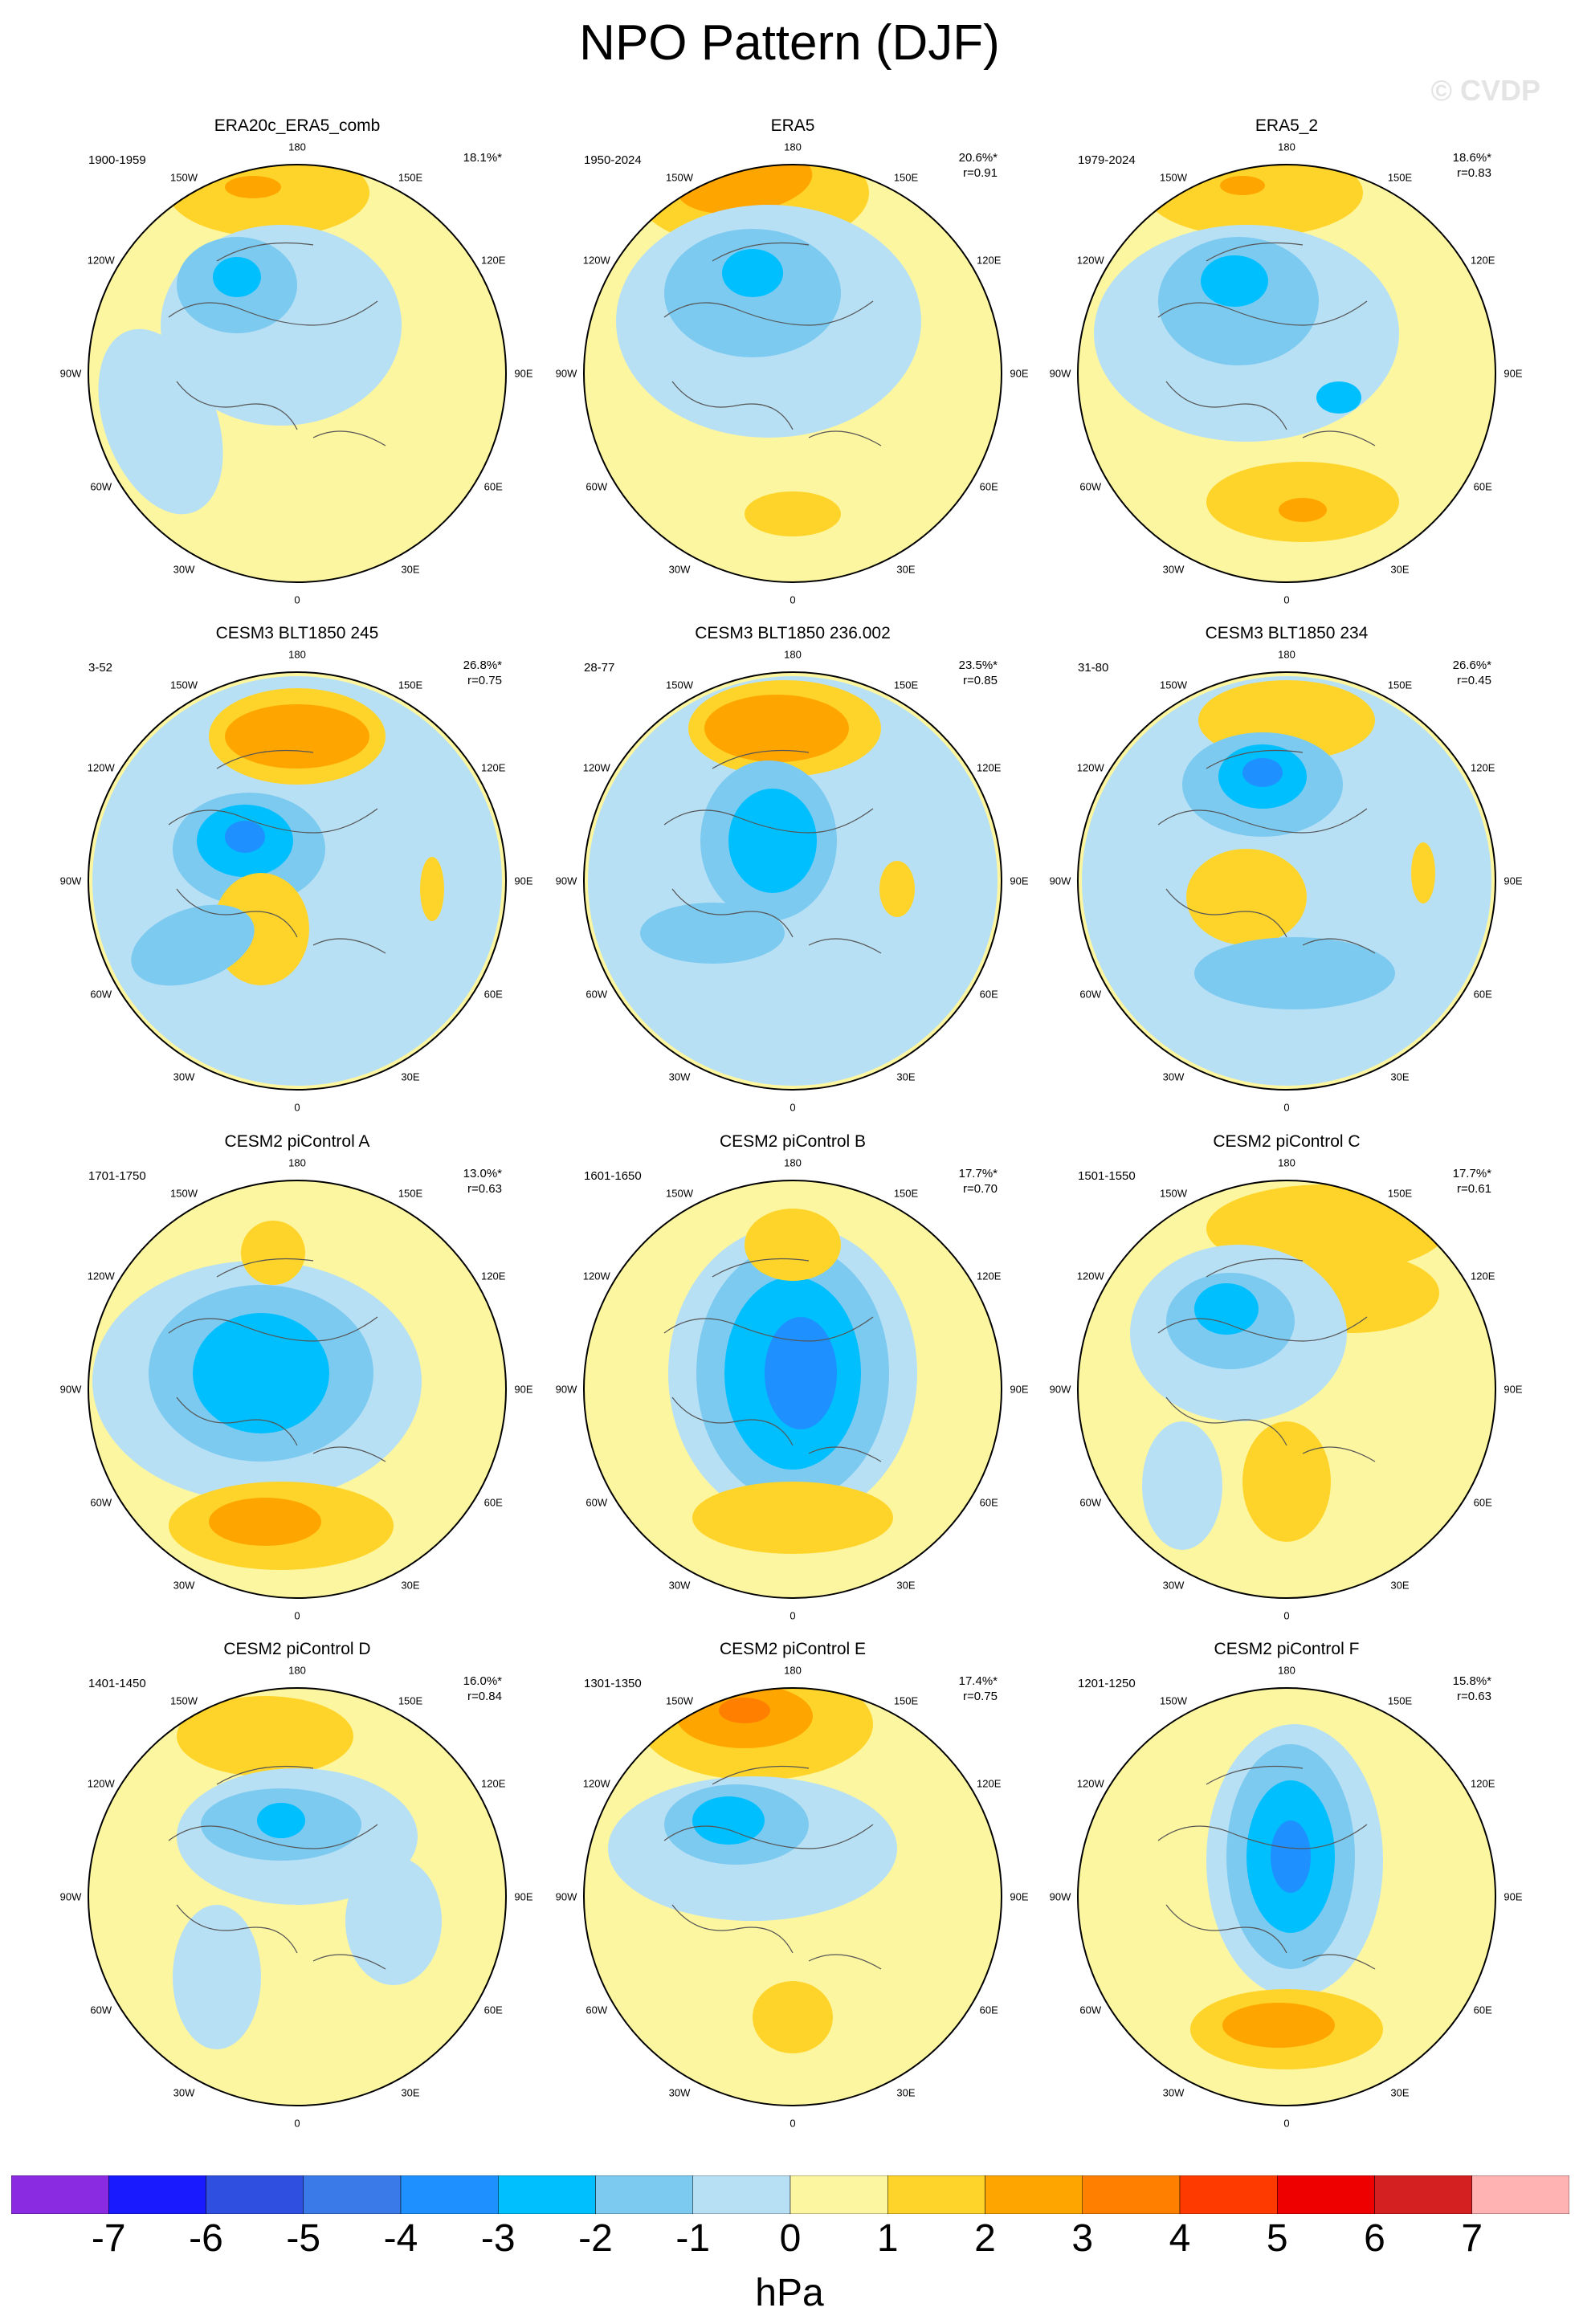 The image size is (1579, 2324). Describe the element at coordinates (1082, 2239) in the screenshot. I see `colorbar-tick-label: 3` at that location.